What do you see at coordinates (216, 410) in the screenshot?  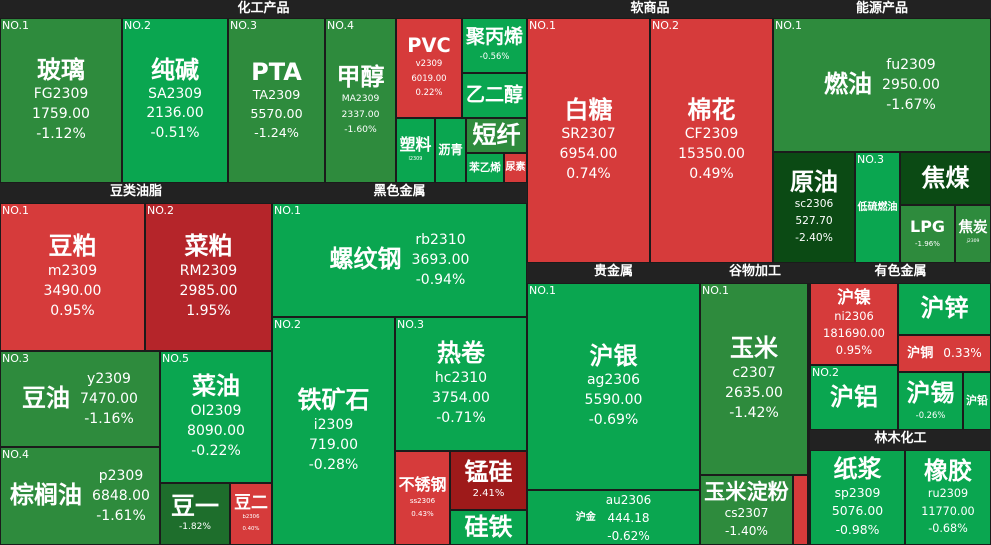 I see `tile-code: OI2309` at bounding box center [216, 410].